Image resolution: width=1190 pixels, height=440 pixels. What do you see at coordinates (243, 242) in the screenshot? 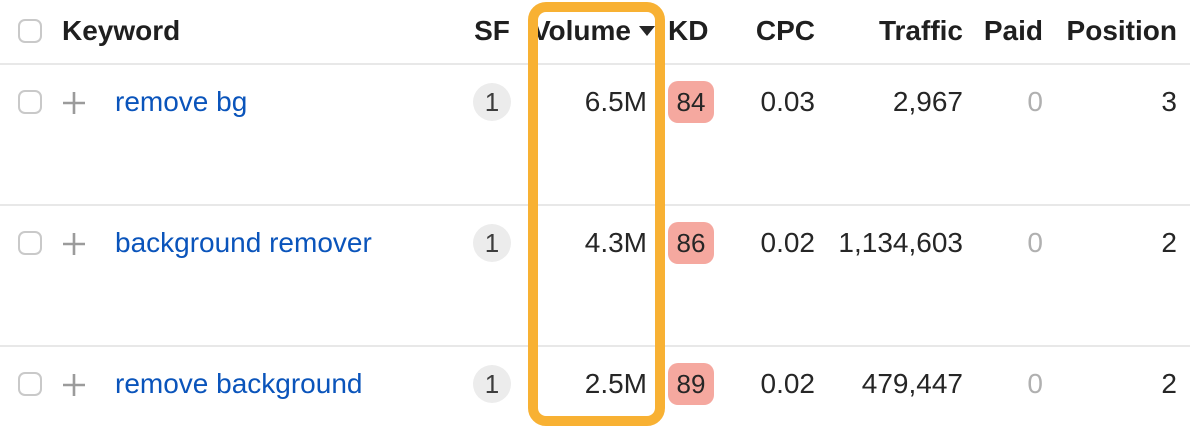
I see `keyword-link: background remover` at bounding box center [243, 242].